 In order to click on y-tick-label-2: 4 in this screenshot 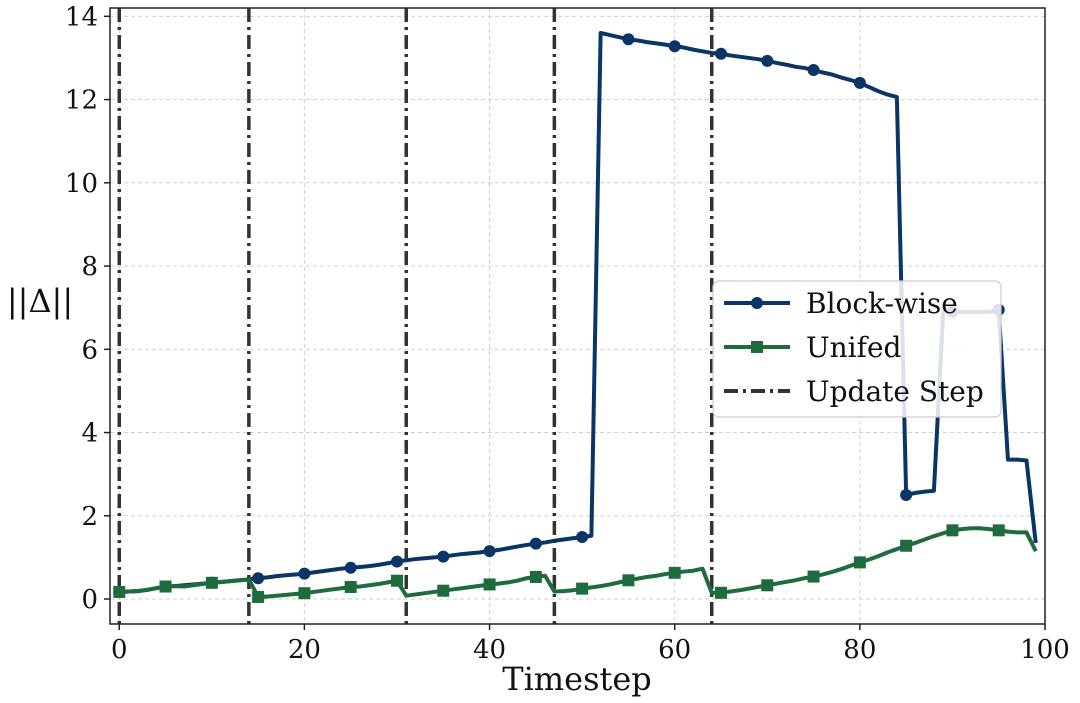, I will do `click(89, 434)`.